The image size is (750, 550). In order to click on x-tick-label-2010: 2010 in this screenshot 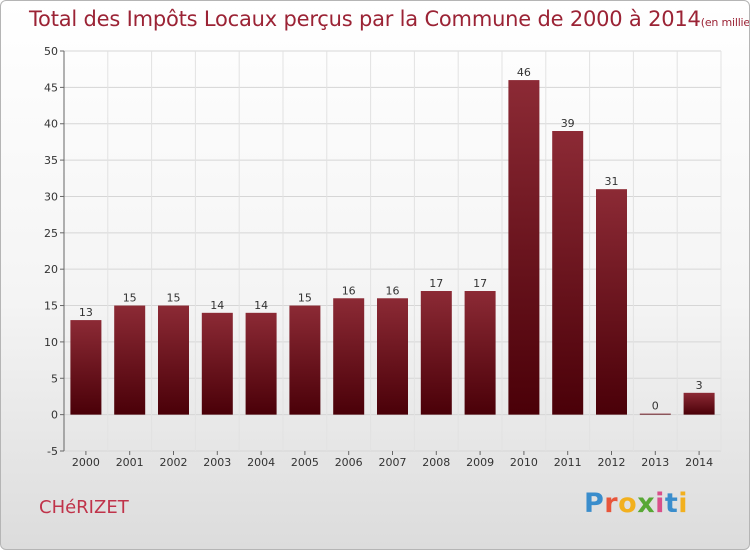, I will do `click(524, 462)`.